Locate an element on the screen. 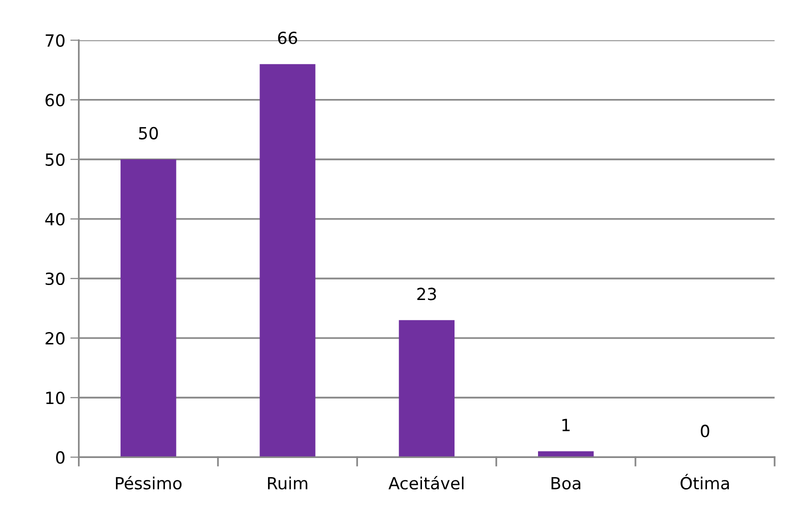 The image size is (788, 516). x-tick-label: Boa is located at coordinates (566, 483).